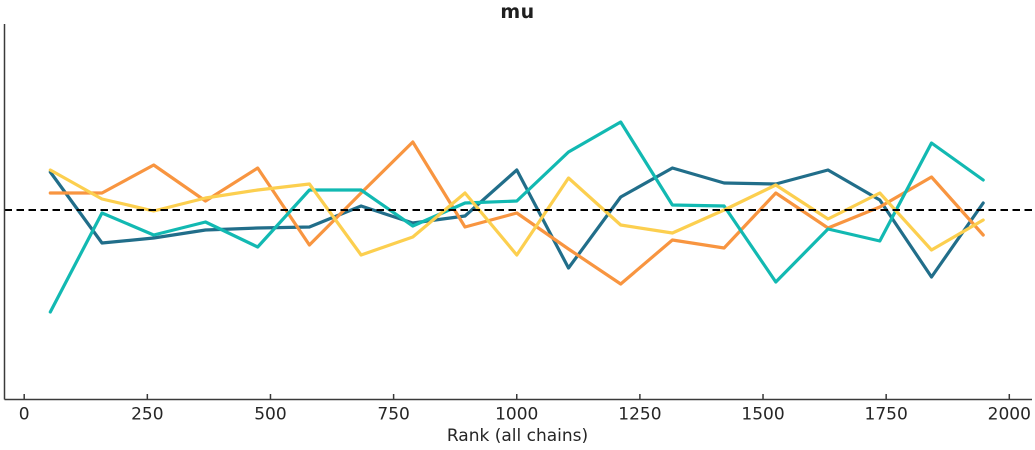 Image resolution: width=1035 pixels, height=450 pixels. I want to click on x-tick-label: 1500, so click(762, 415).